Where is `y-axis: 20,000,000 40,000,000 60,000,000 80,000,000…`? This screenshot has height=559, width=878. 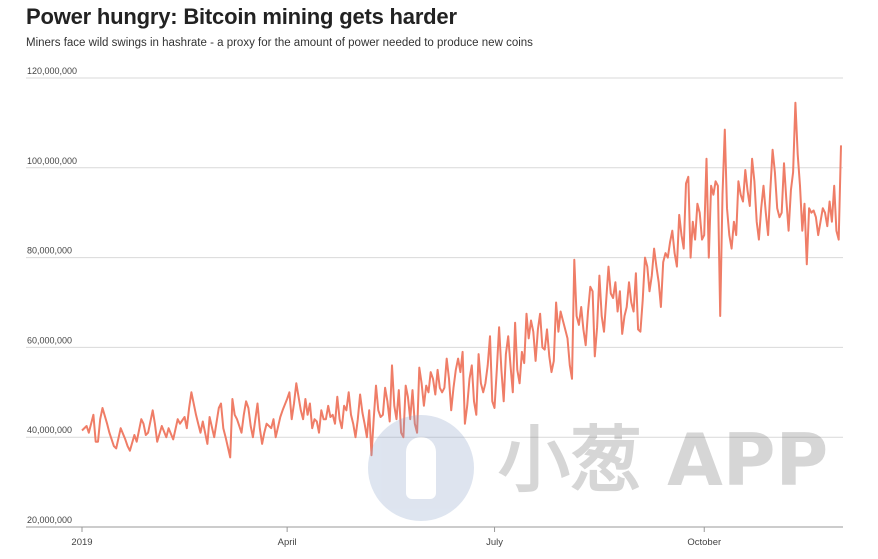 y-axis: 20,000,000 40,000,000 60,000,000 80,000,000… is located at coordinates (52, 295).